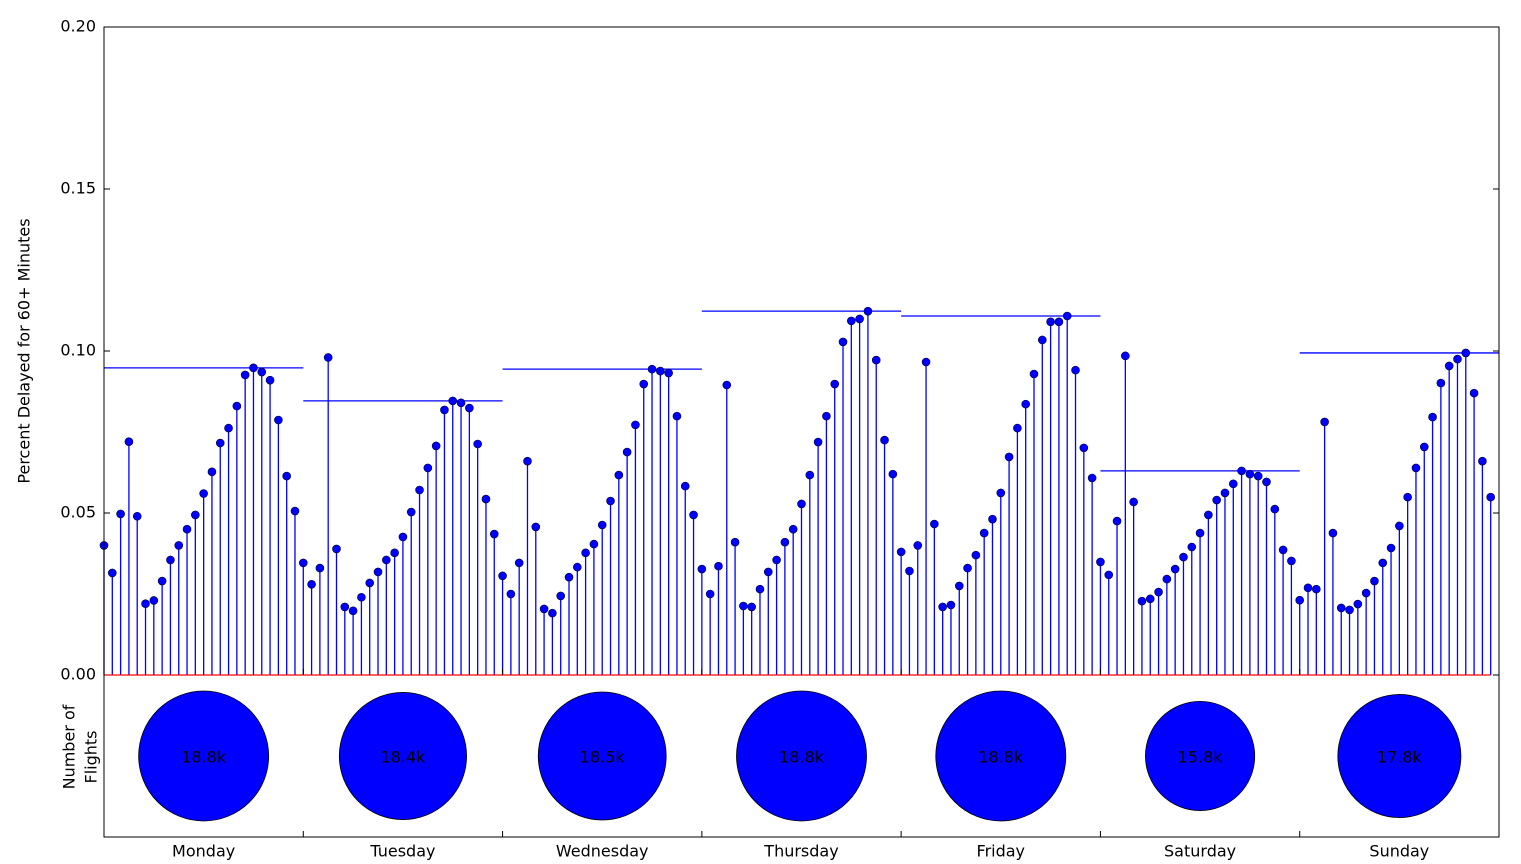 This screenshot has width=1521, height=864. What do you see at coordinates (78, 350) in the screenshot?
I see `y-tick-label: 0.10` at bounding box center [78, 350].